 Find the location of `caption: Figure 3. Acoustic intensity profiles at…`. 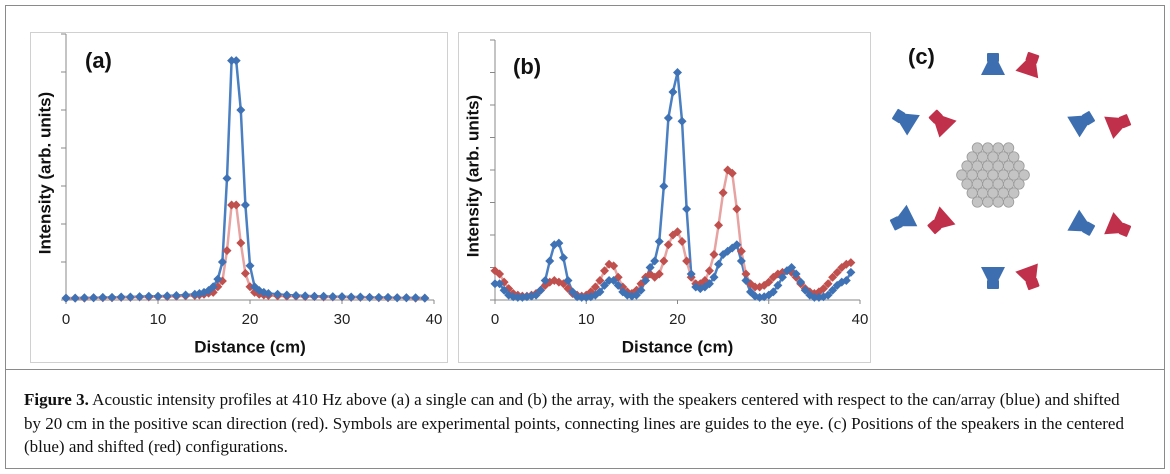

caption: Figure 3. Acoustic intensity profiles at… is located at coordinates (581, 423).